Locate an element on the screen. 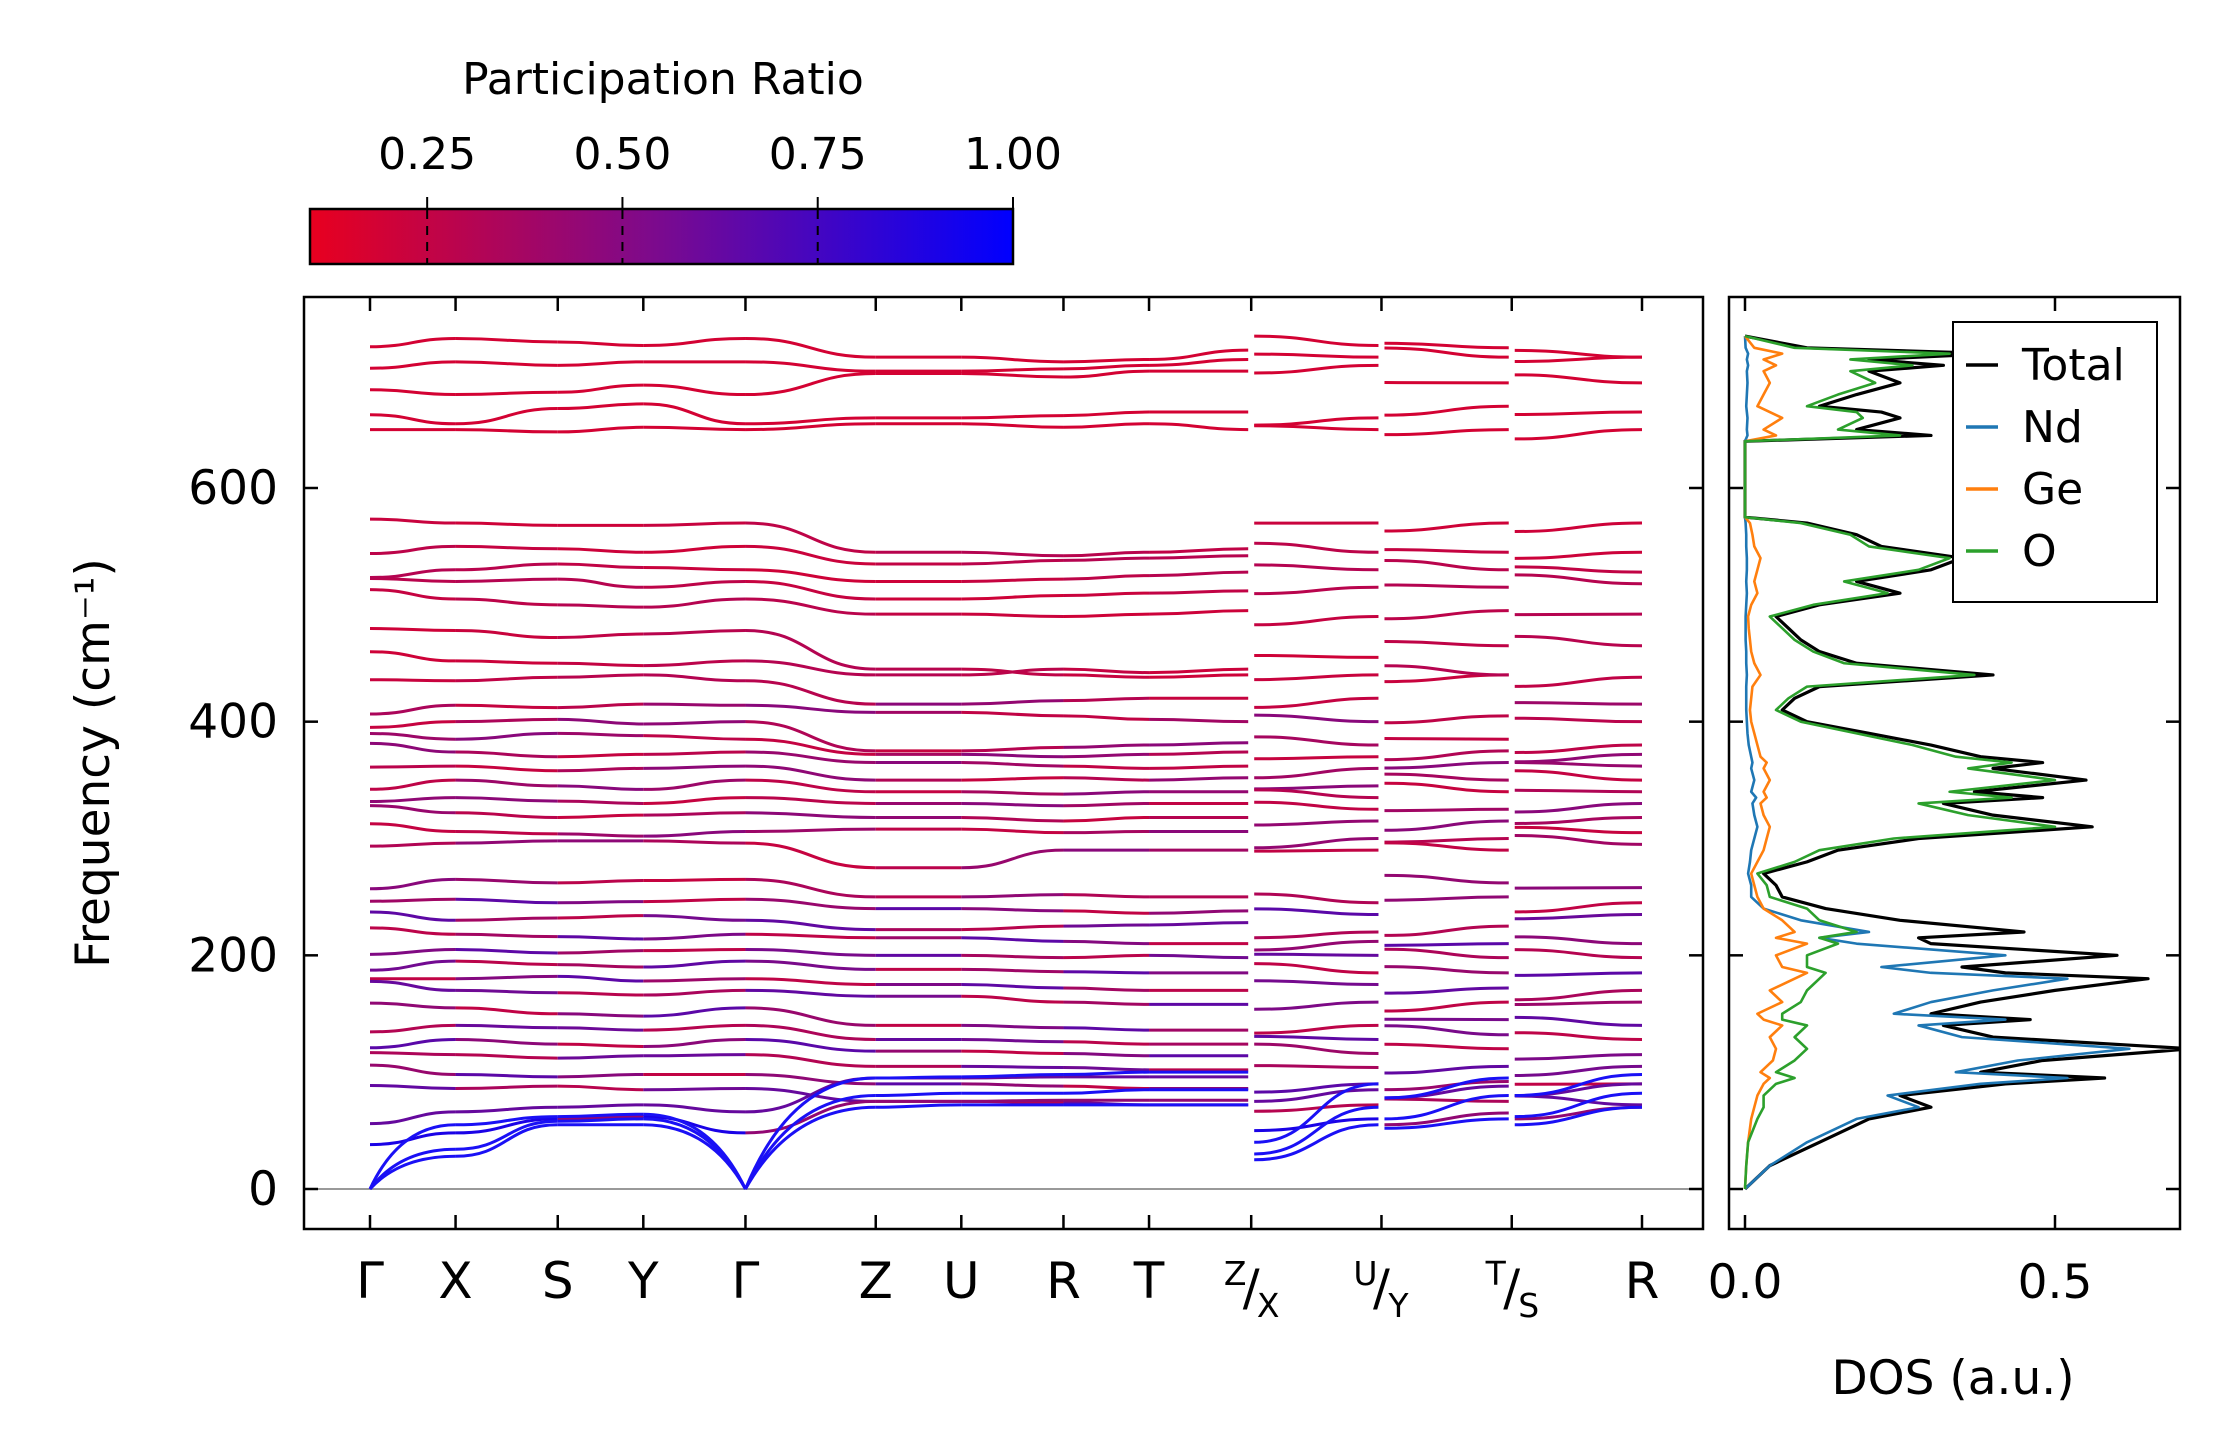 Image resolution: width=2222 pixels, height=1455 pixels. colorbar-ticks is located at coordinates (720, 230).